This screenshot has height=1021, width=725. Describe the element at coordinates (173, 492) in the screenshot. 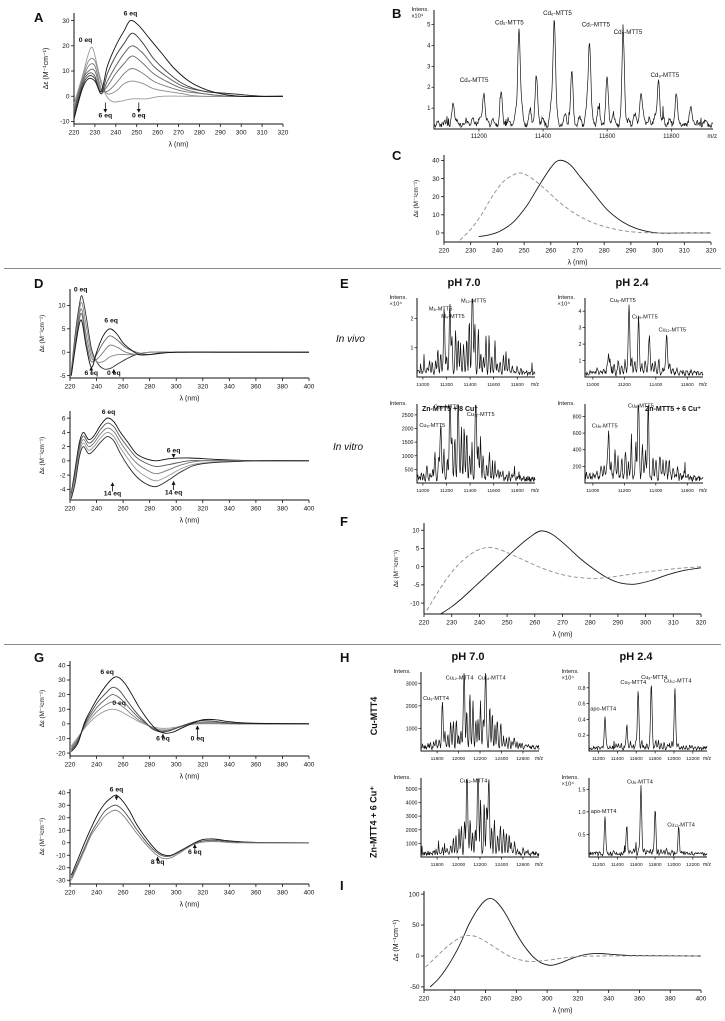

I see `svg-text: 14 eq` at that location.